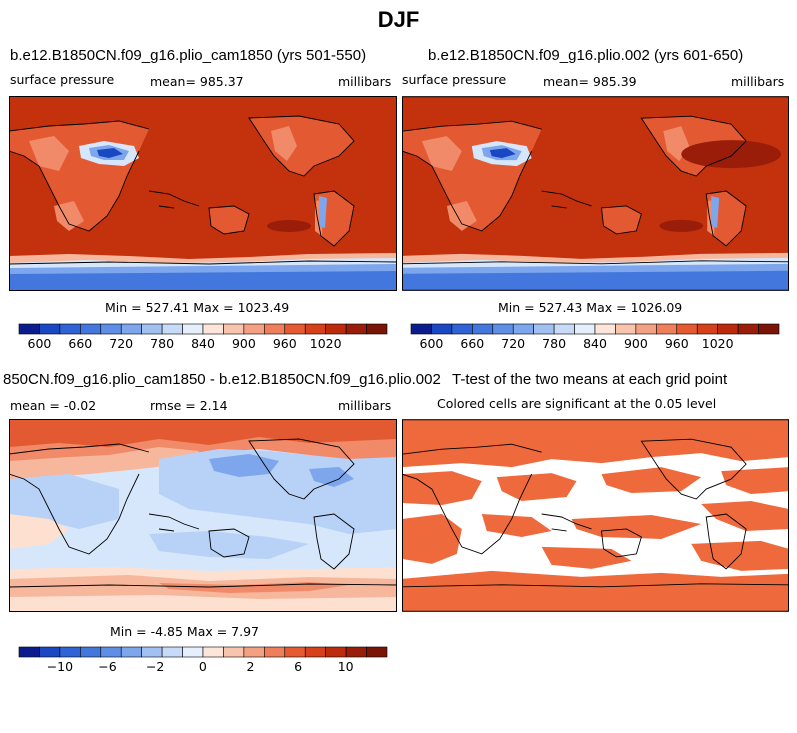 Image resolution: width=797 pixels, height=733 pixels. I want to click on panel-2-antarctica, so click(595, 271).